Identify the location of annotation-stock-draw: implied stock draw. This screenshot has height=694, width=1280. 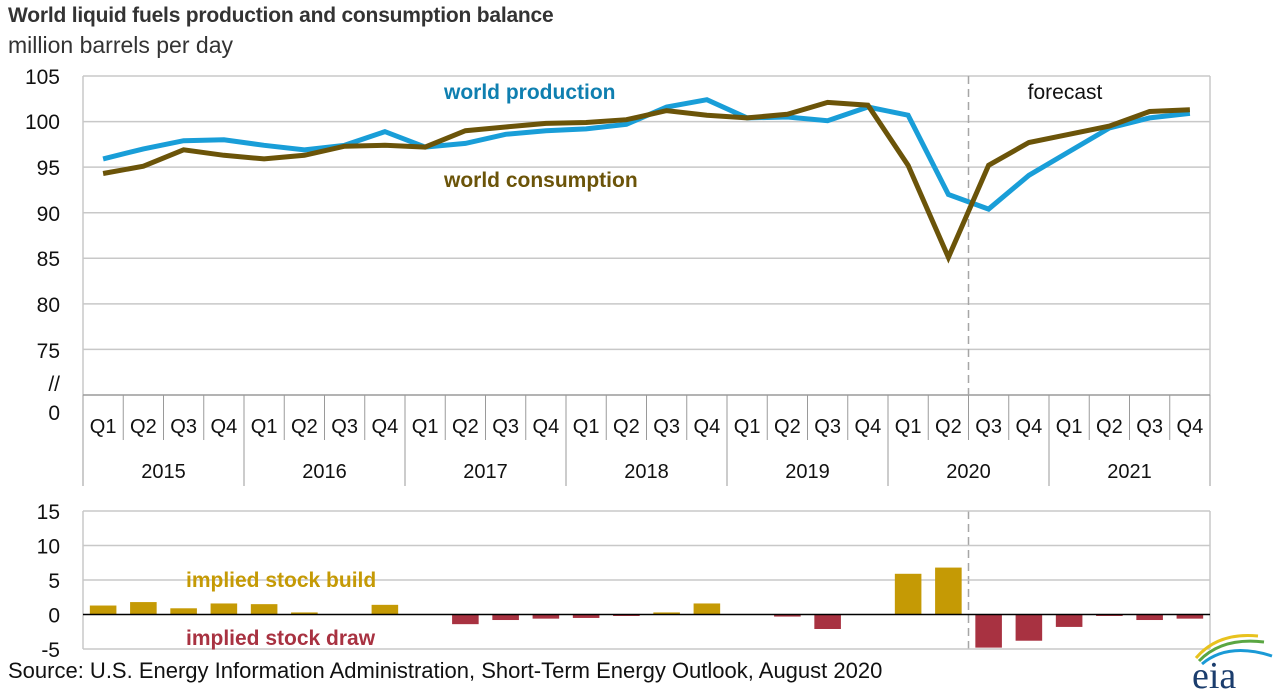
(281, 638).